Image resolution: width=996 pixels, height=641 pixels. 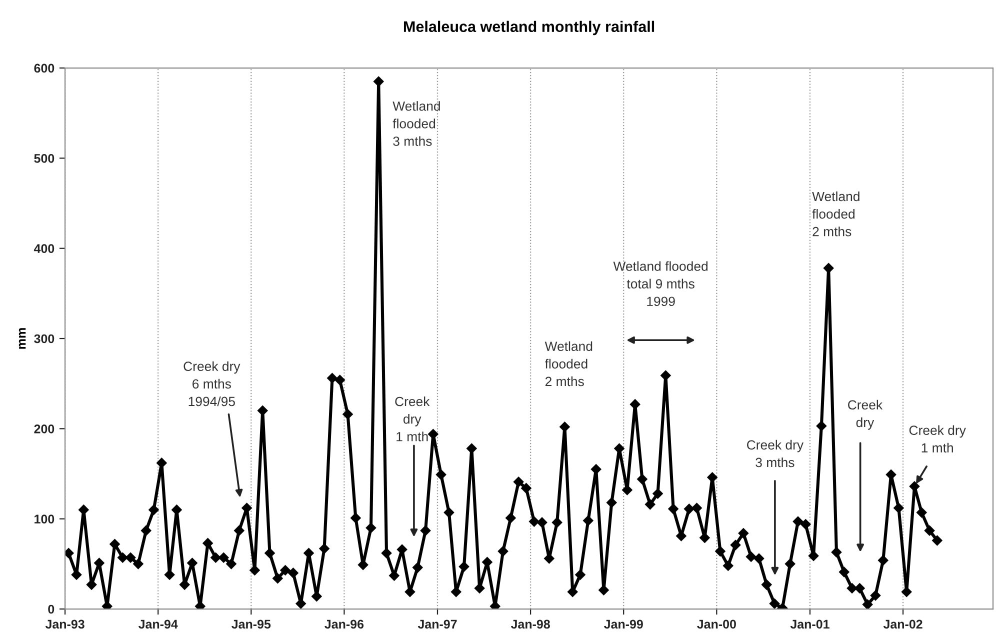 I want to click on x-tick-label: Jan-99, so click(x=623, y=624).